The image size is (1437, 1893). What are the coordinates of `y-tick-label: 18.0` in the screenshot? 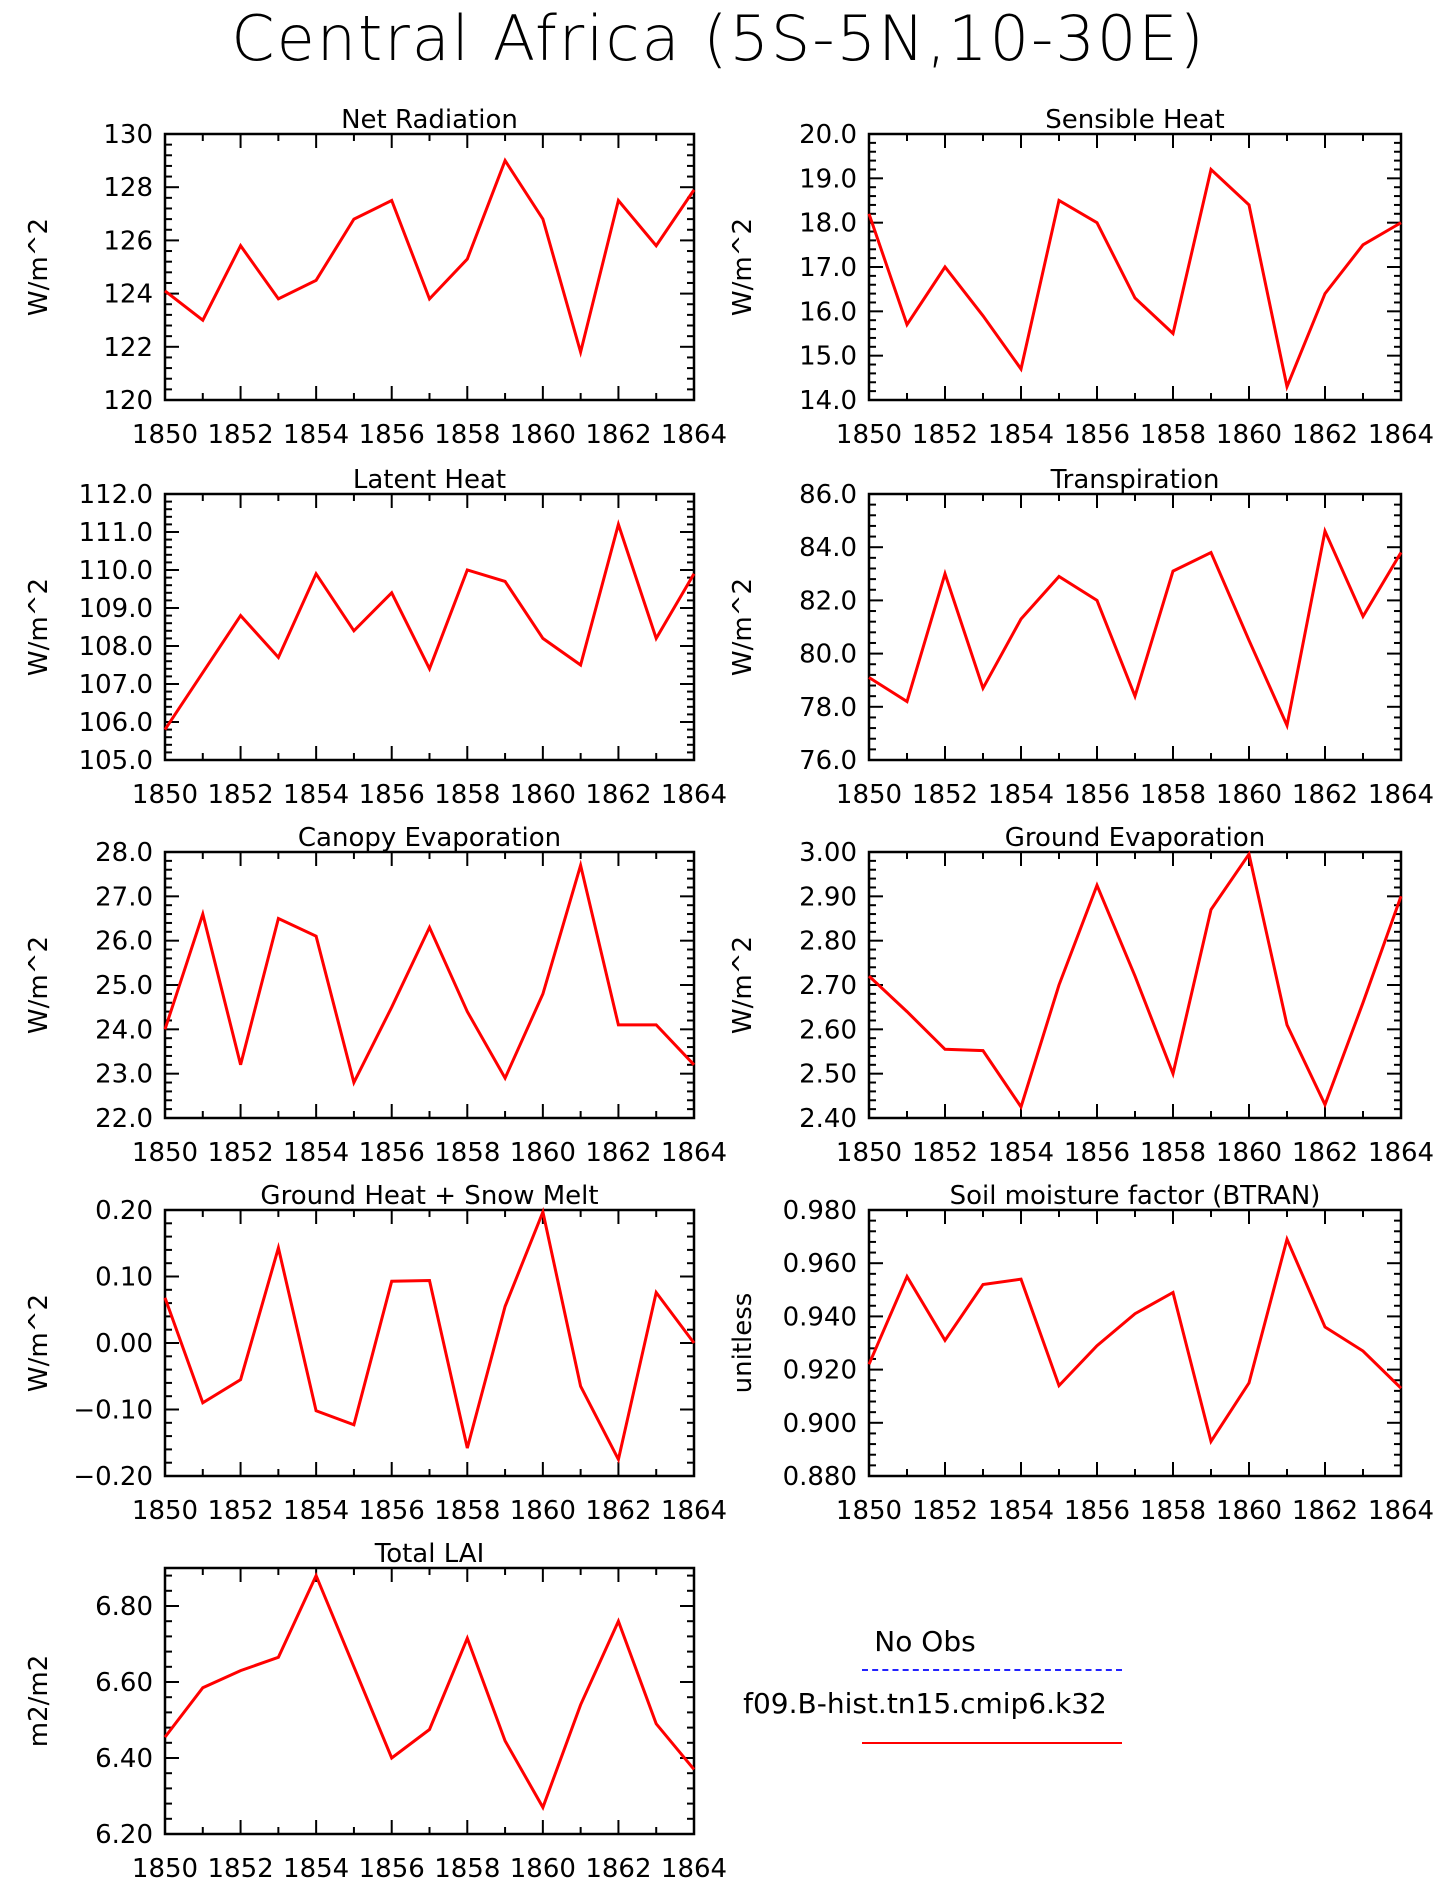 It's located at (828, 224).